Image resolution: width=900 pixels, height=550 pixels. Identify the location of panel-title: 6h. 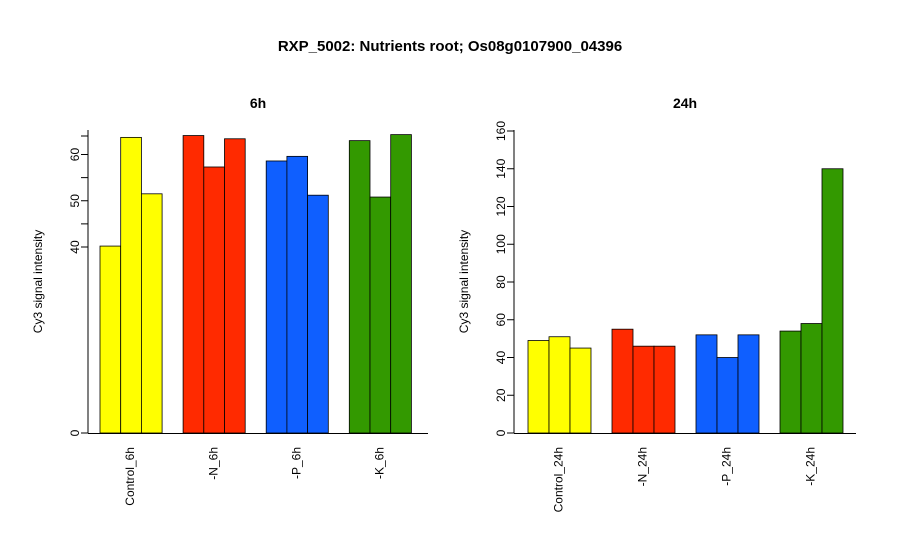
(258, 103).